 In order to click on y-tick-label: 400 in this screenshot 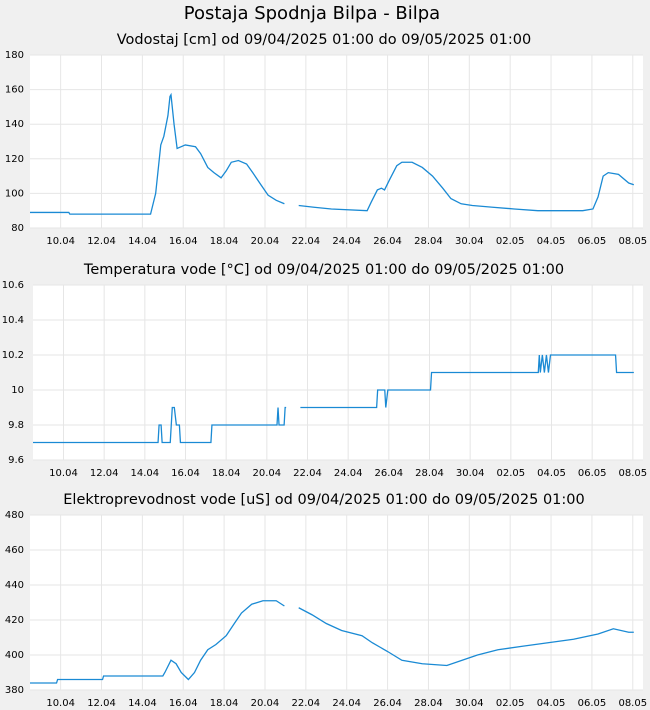, I will do `click(14, 655)`.